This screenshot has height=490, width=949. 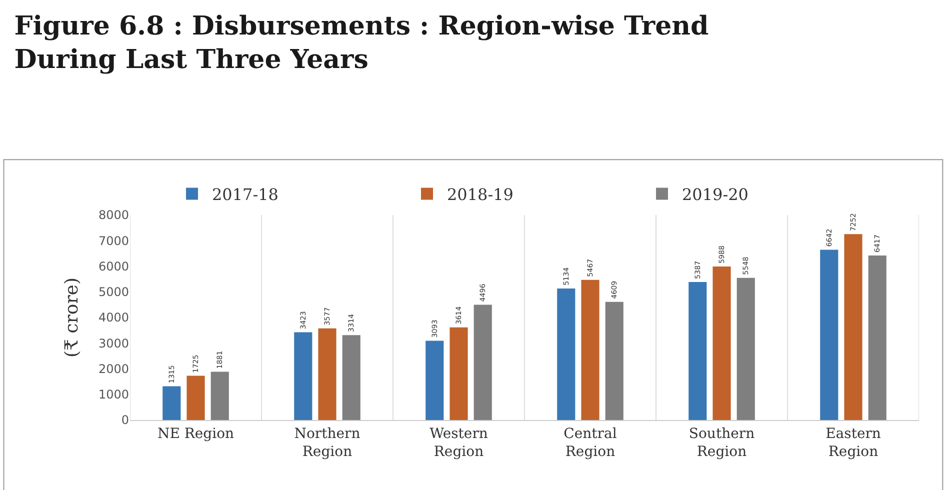 I want to click on chart-title: Figure 6.8 : Disbursements : Region-wise Trend During Last Three Years, so click(x=361, y=43).